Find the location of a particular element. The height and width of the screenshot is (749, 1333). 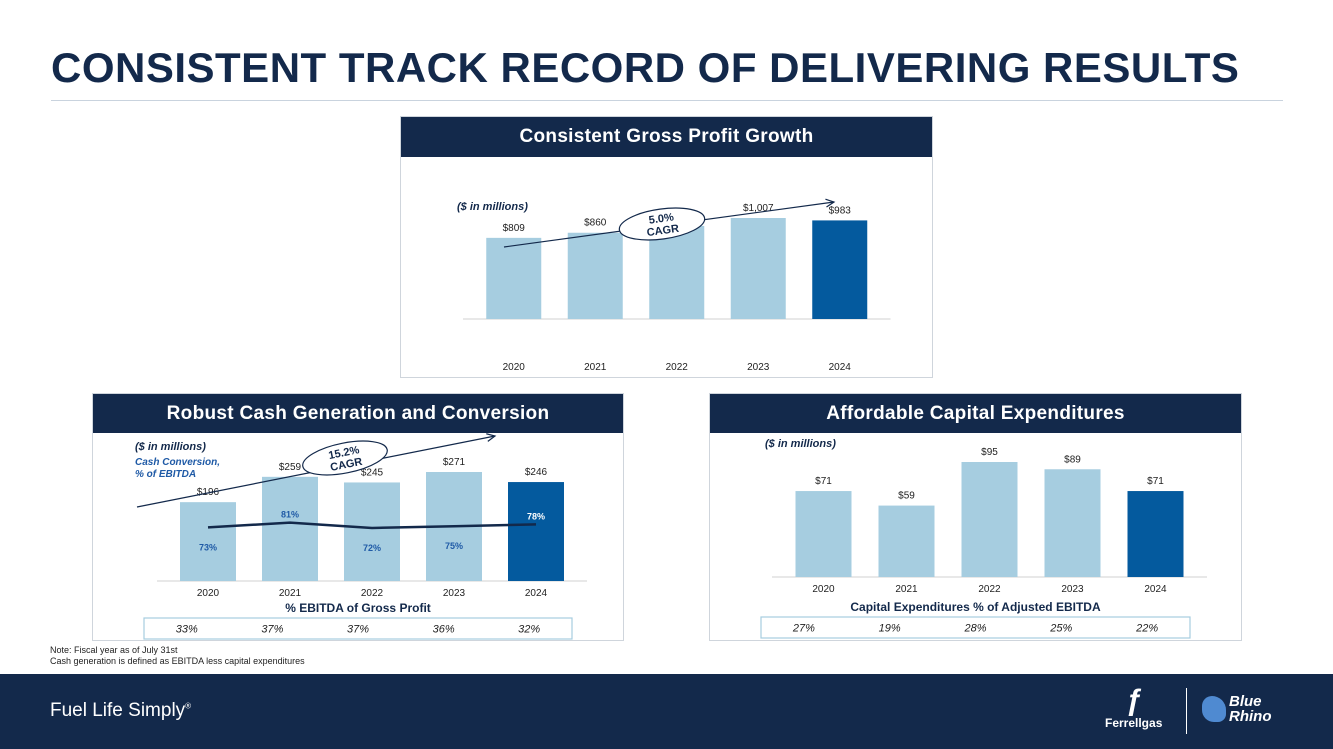

metric-value-2022: 28% is located at coordinates (974, 629).